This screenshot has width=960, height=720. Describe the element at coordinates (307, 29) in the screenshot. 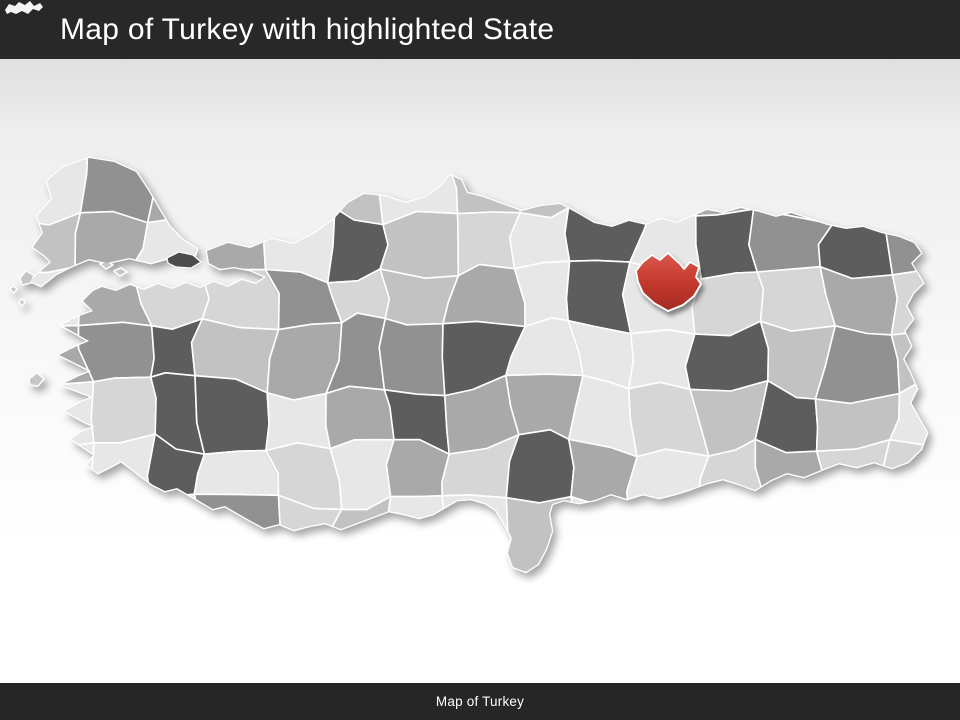

I see `slide-title: Map of Turkey with highlighted State` at that location.